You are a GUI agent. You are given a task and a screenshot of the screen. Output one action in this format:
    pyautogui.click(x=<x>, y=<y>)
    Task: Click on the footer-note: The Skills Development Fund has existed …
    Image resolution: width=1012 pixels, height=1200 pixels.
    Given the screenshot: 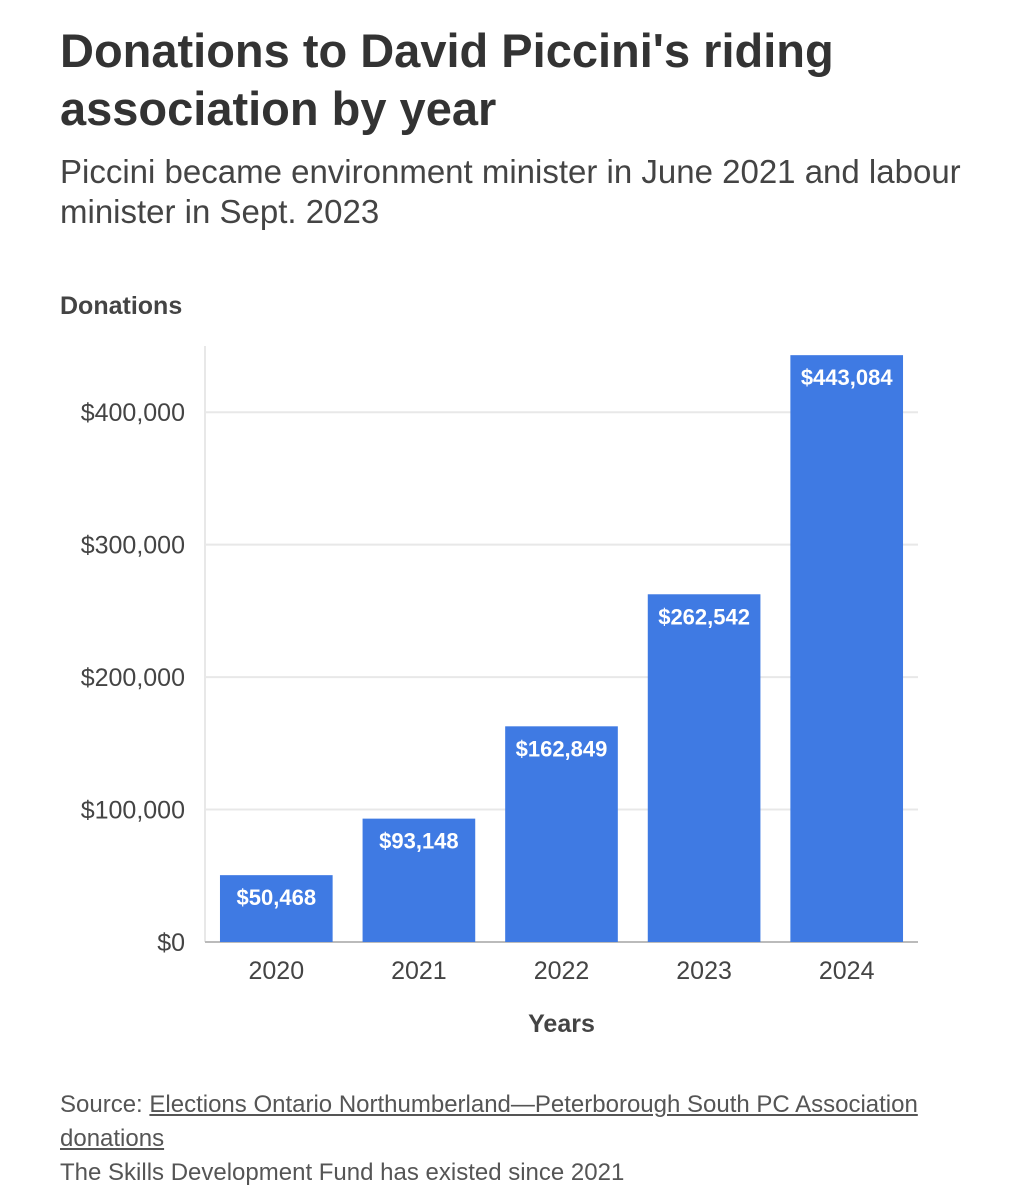 What is the action you would take?
    pyautogui.click(x=342, y=1172)
    